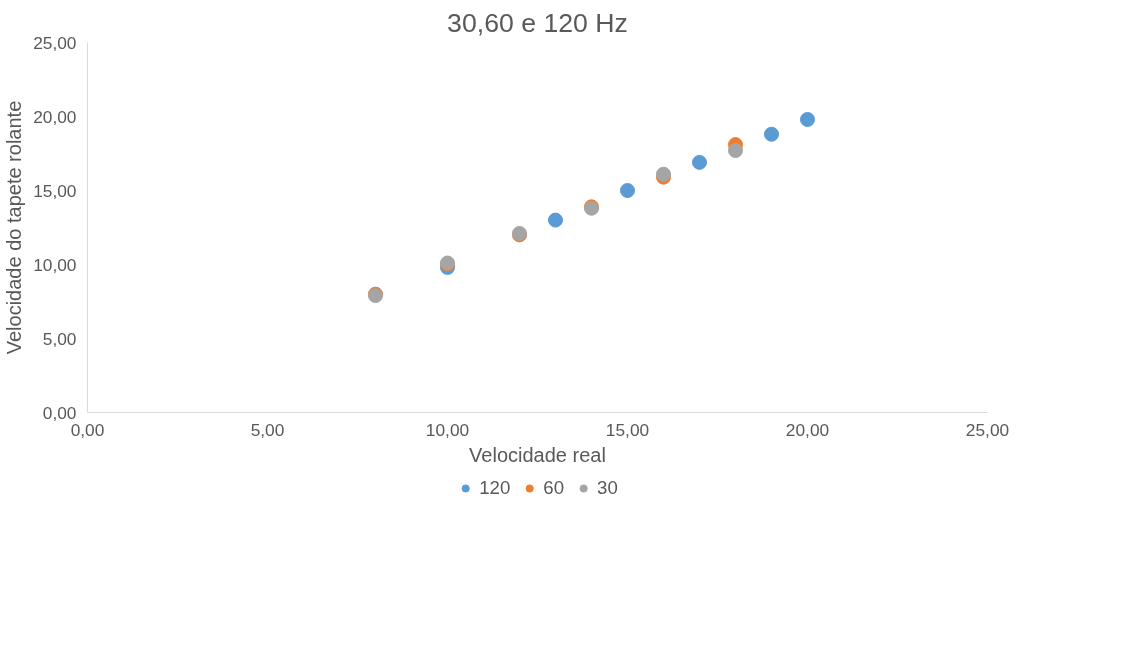 The width and height of the screenshot is (1133, 650). Describe the element at coordinates (537, 454) in the screenshot. I see `x-axis-title: Velocidade real` at that location.